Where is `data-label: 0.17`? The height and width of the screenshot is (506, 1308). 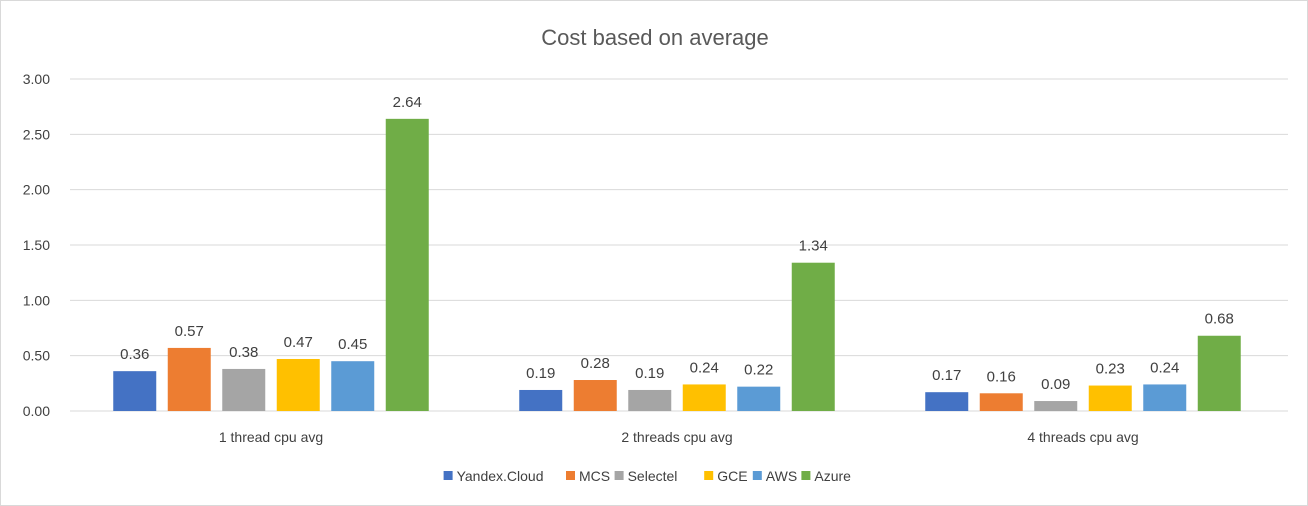 data-label: 0.17 is located at coordinates (946, 375).